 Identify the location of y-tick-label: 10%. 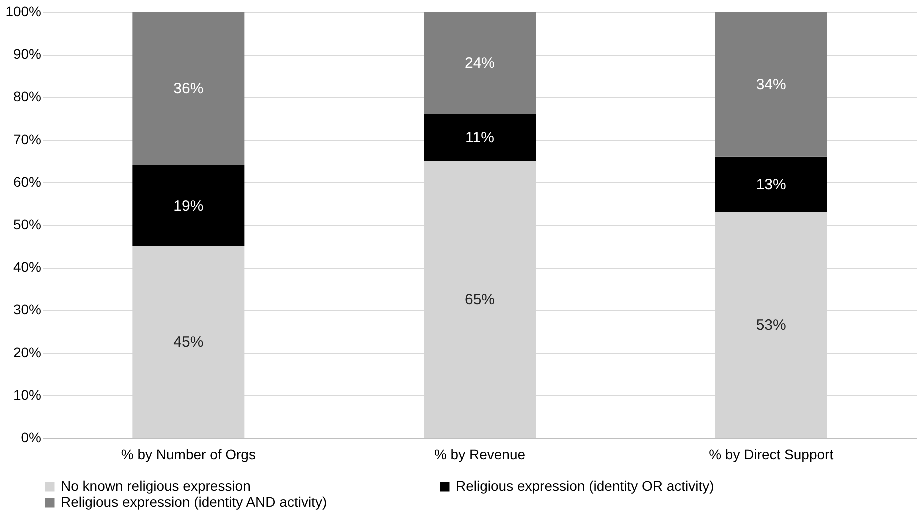
(27, 394).